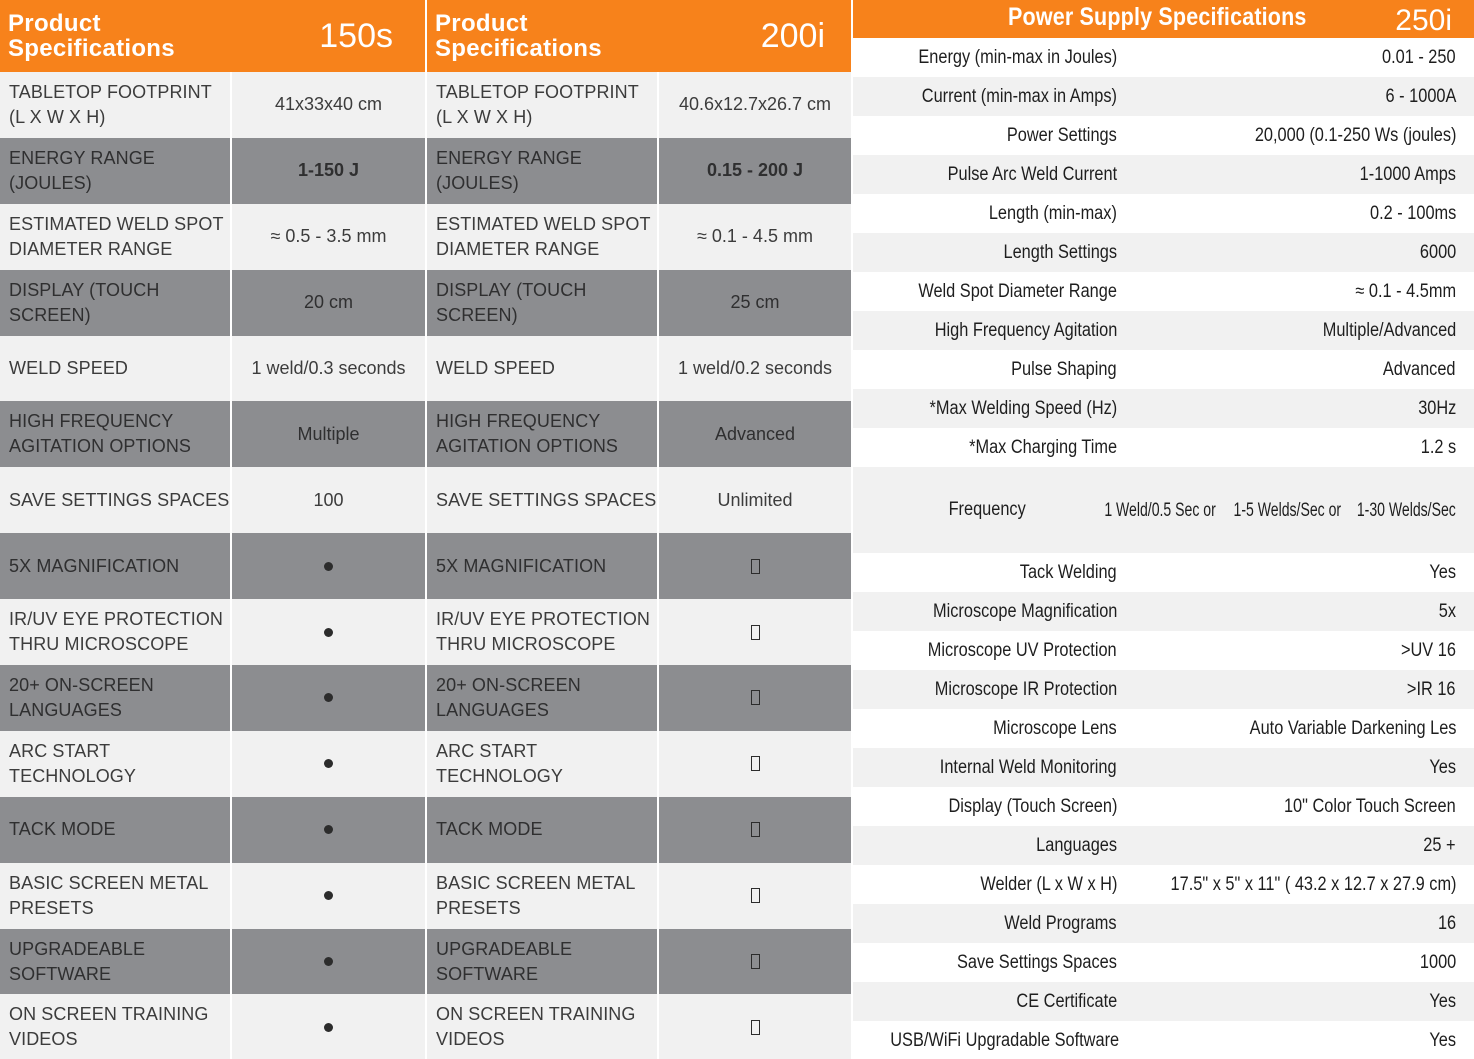 This screenshot has height=1059, width=1474. What do you see at coordinates (328, 499) in the screenshot?
I see `spec-value: 100` at bounding box center [328, 499].